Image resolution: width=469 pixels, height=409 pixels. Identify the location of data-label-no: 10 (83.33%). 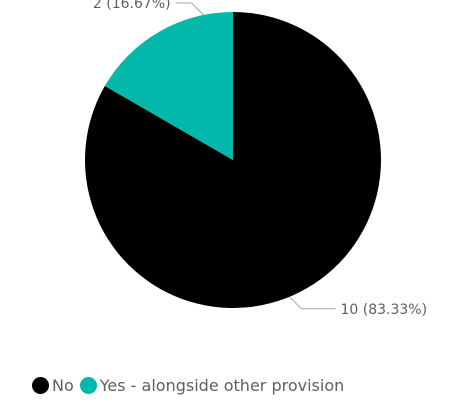
(384, 310).